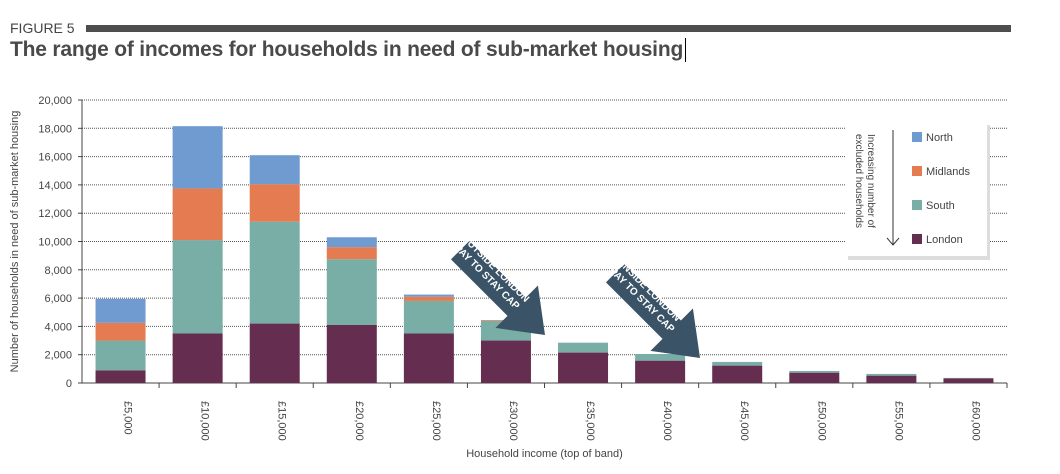 The height and width of the screenshot is (474, 1060). What do you see at coordinates (69, 384) in the screenshot?
I see `y-tick-label: 0` at bounding box center [69, 384].